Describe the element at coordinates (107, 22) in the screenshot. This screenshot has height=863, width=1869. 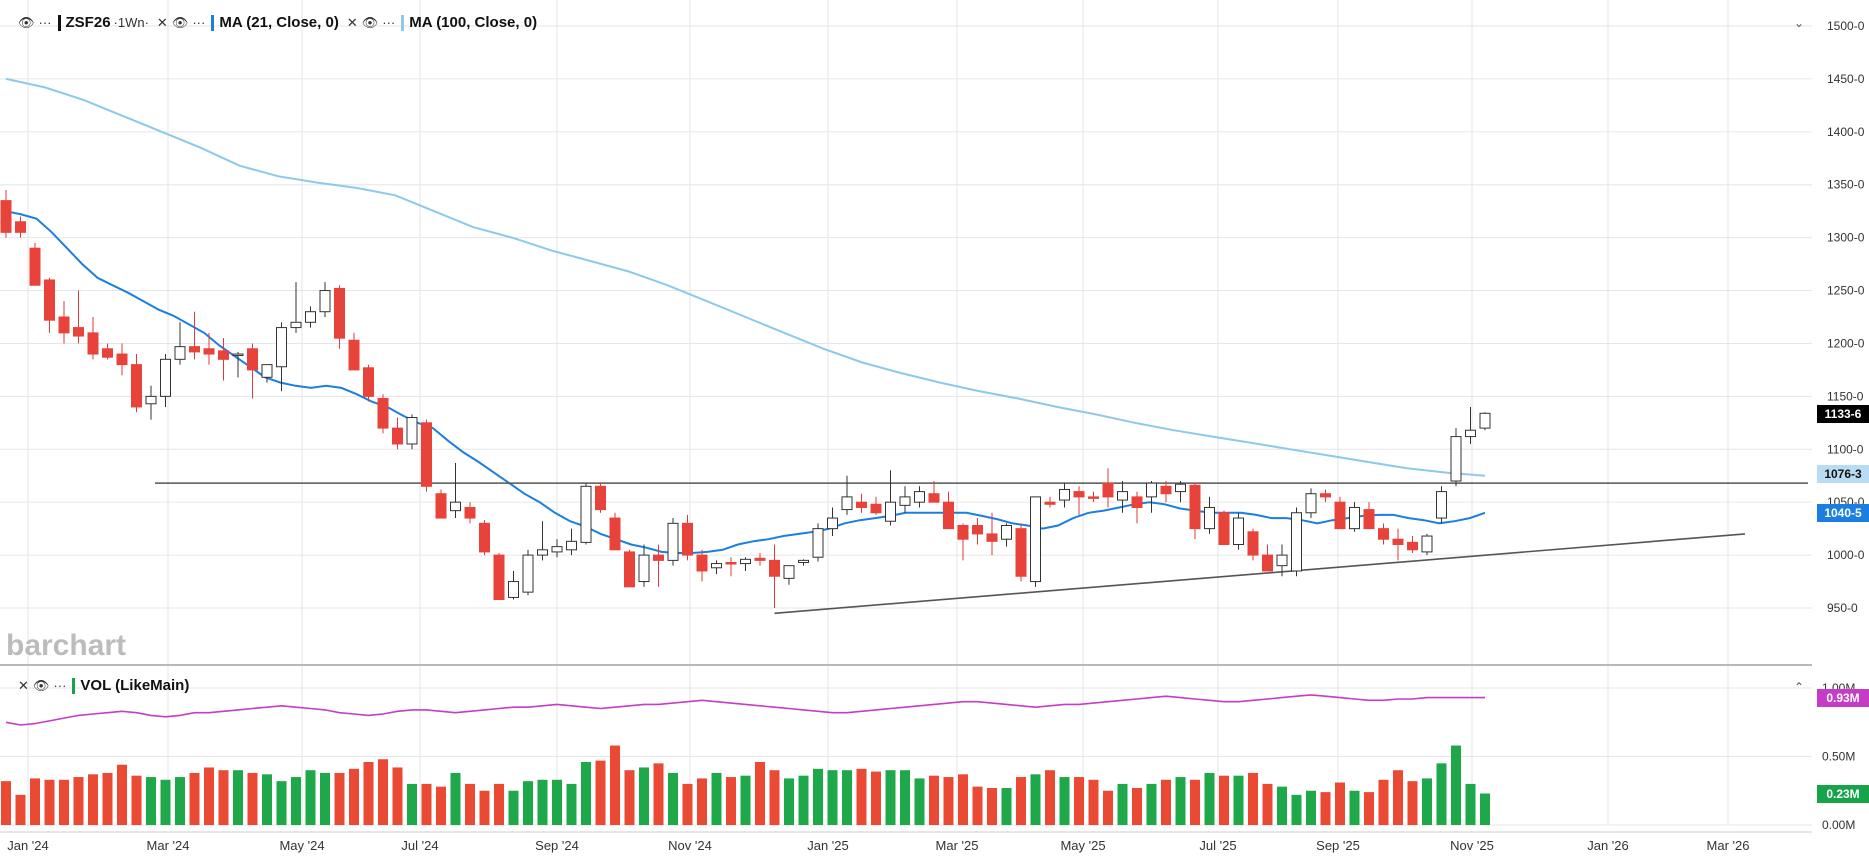
I see `symbol-label: ZSF26·1Wn·` at that location.